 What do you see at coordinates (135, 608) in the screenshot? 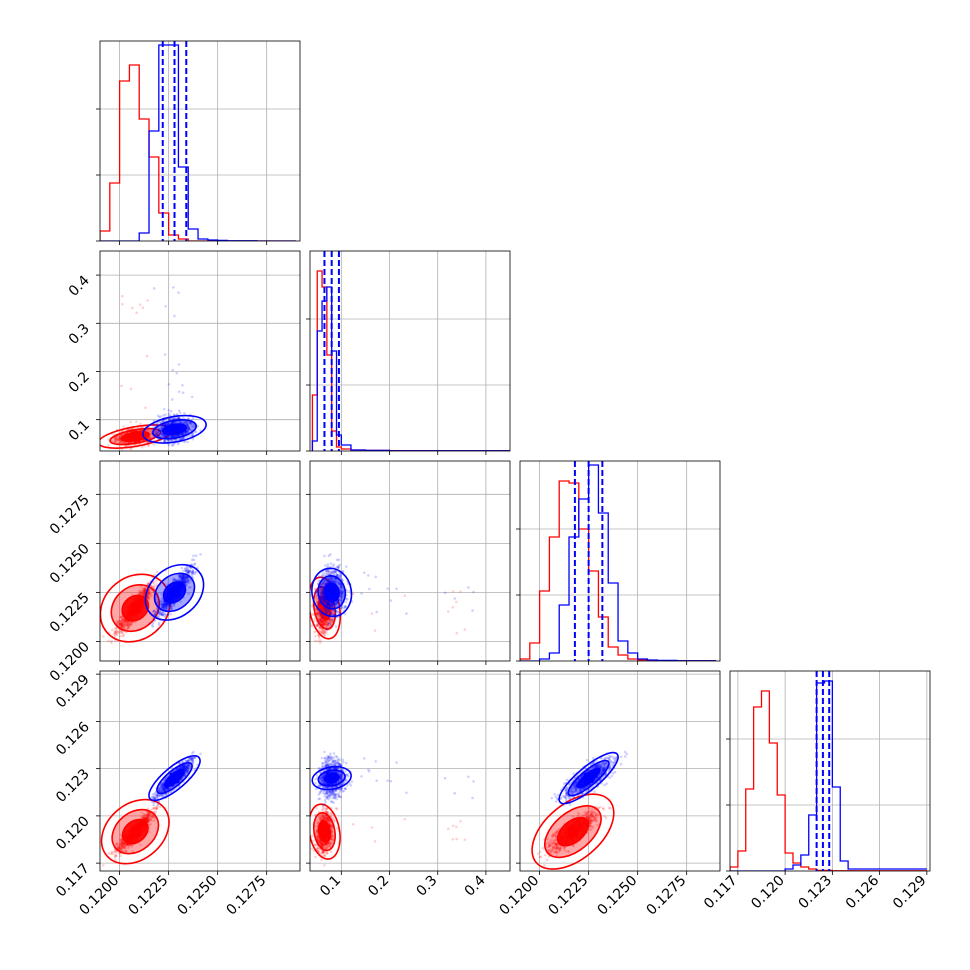
I see `contour-red` at bounding box center [135, 608].